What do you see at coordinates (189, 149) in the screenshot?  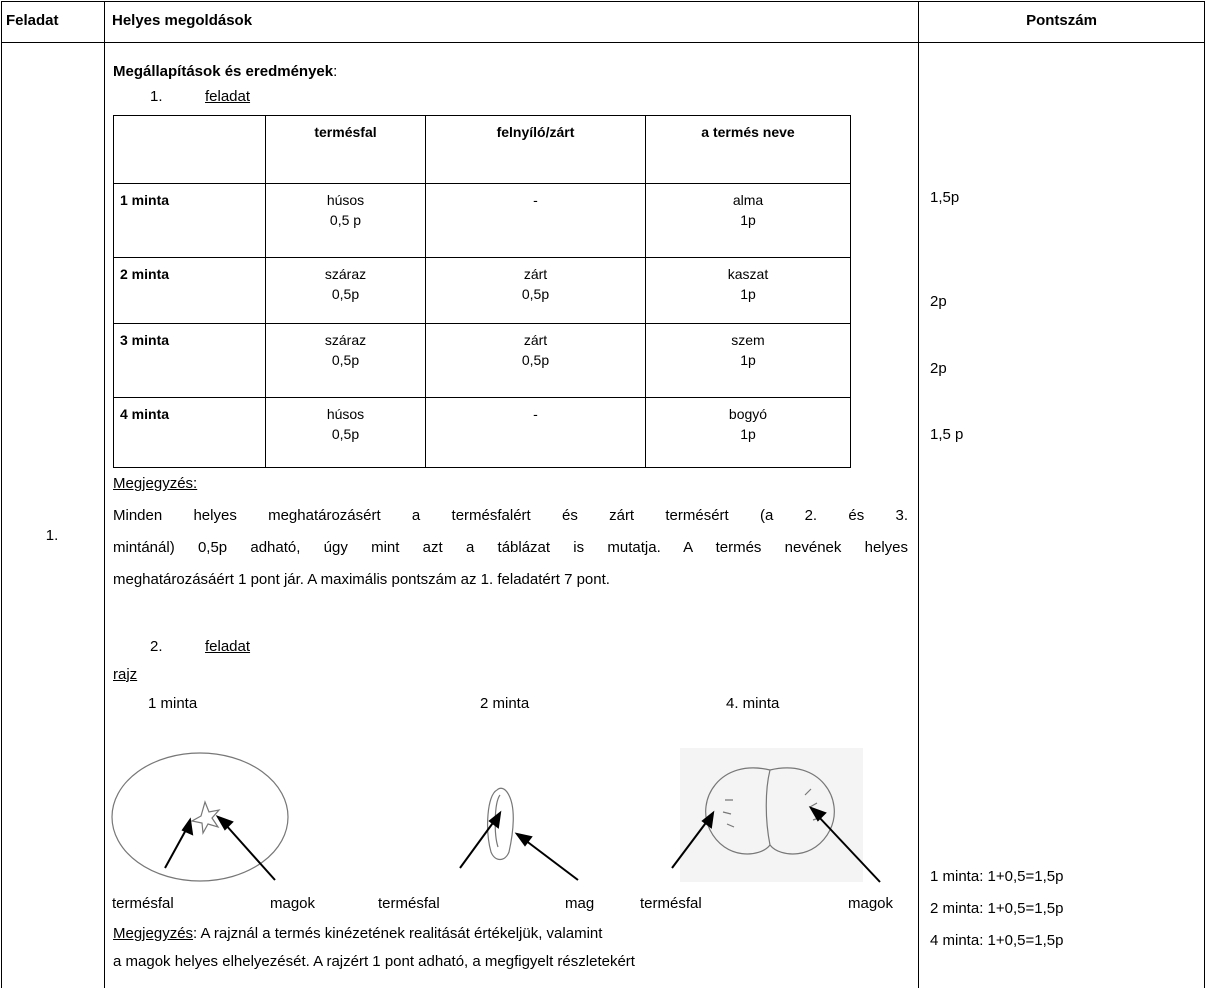 I see `table-cell` at bounding box center [189, 149].